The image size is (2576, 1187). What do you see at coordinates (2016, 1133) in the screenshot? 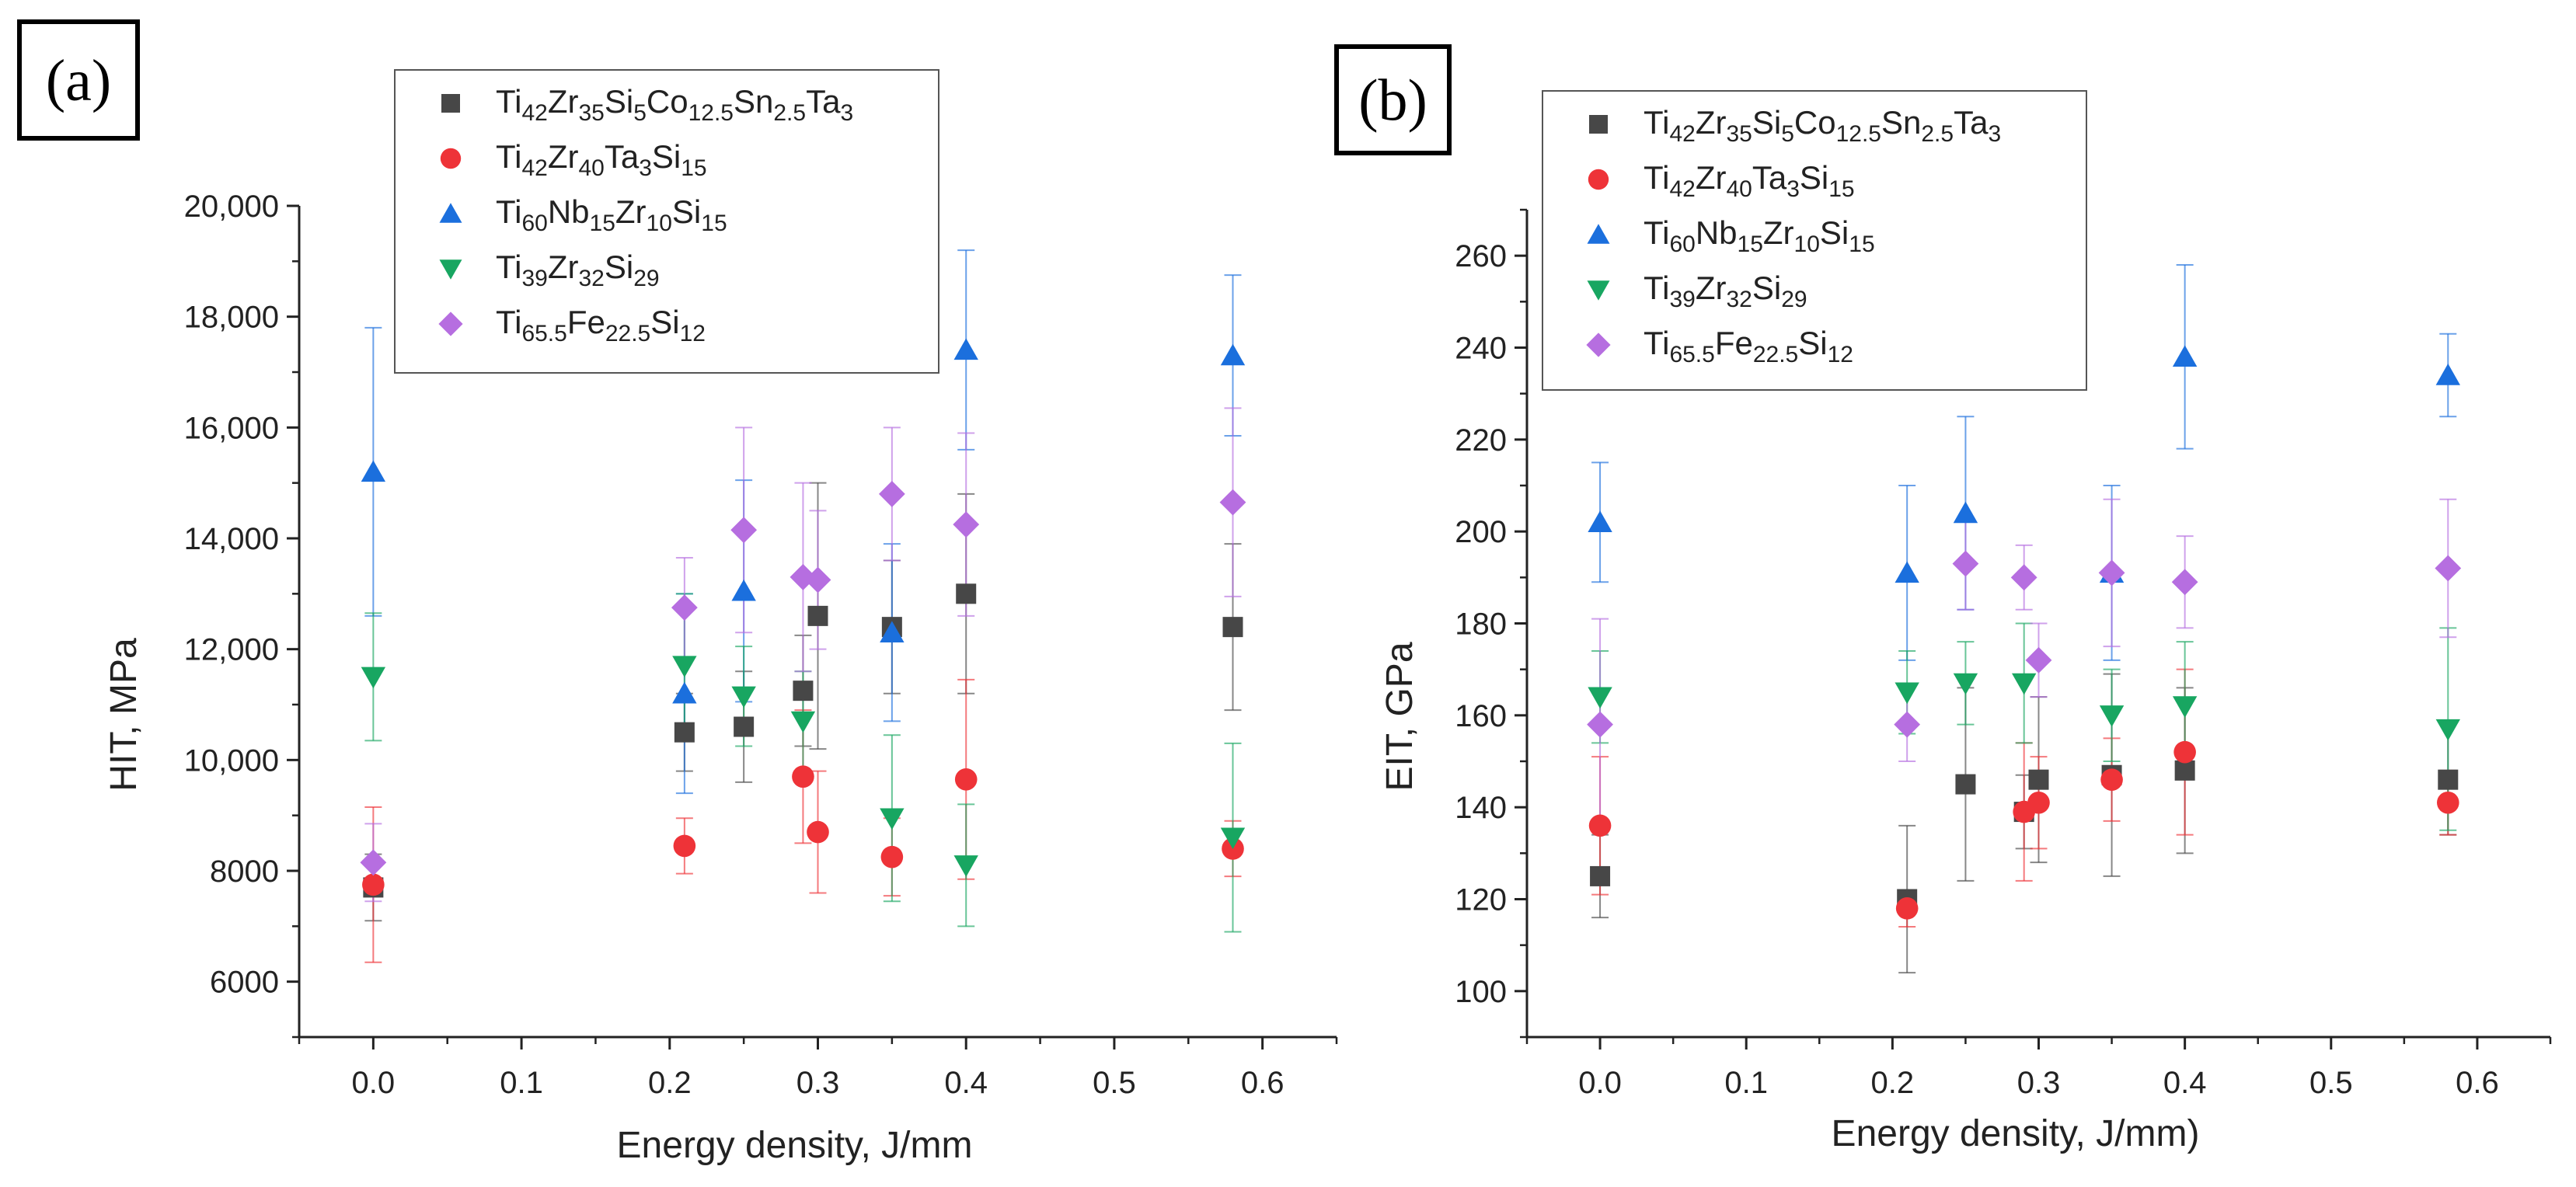
I see `x-axis-title: Energy density, J/mm)` at bounding box center [2016, 1133].